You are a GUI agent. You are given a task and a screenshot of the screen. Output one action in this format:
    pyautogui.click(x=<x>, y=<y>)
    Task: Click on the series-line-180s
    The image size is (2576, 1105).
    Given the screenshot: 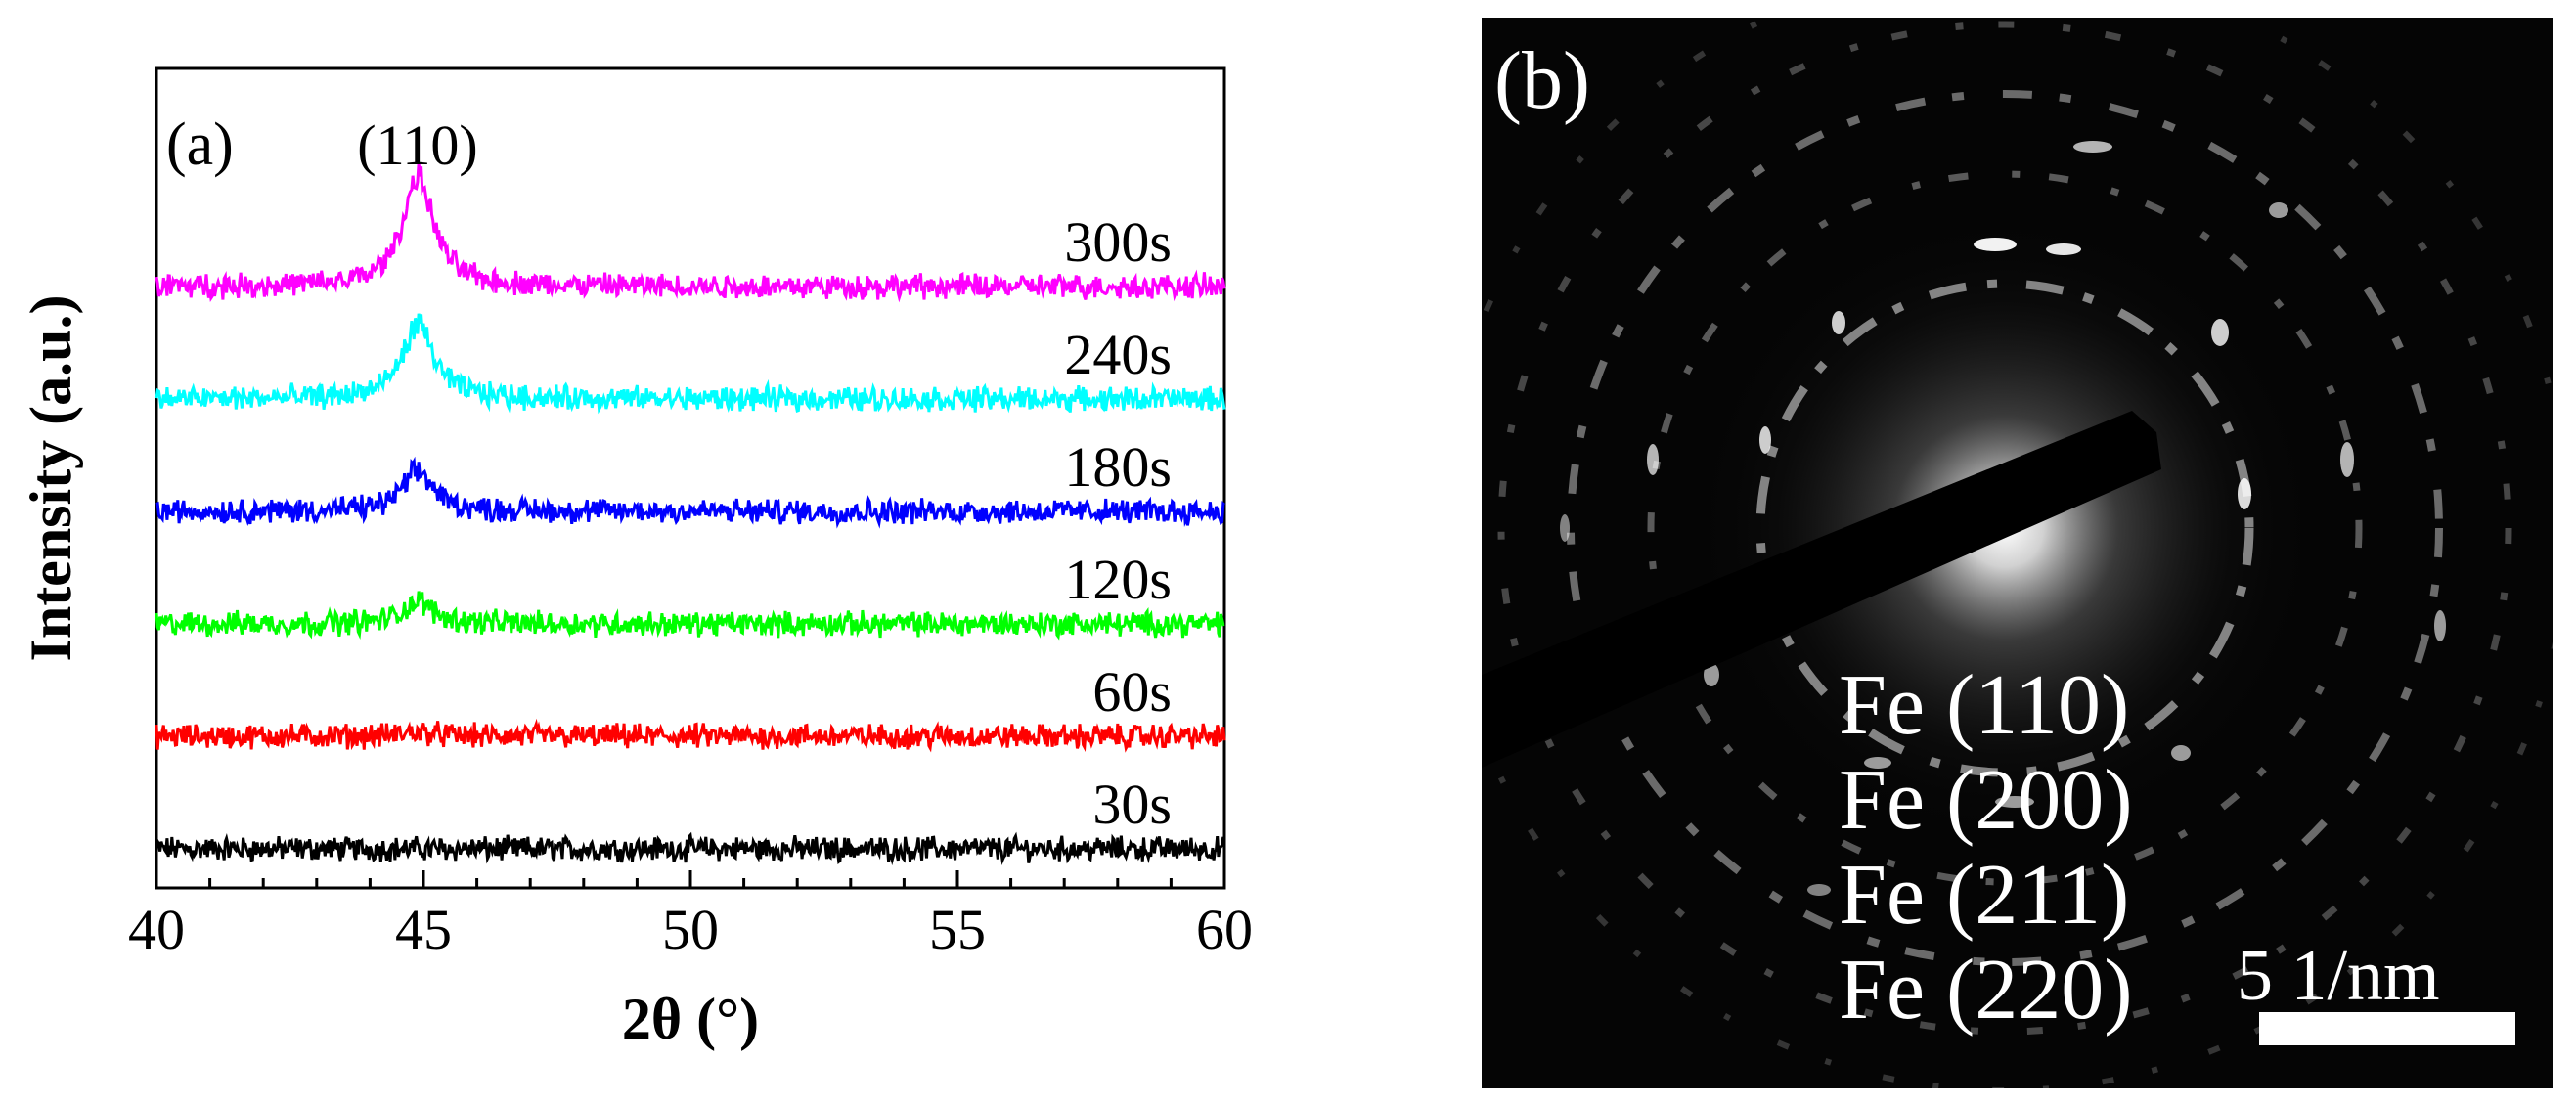 What is the action you would take?
    pyautogui.click(x=690, y=492)
    